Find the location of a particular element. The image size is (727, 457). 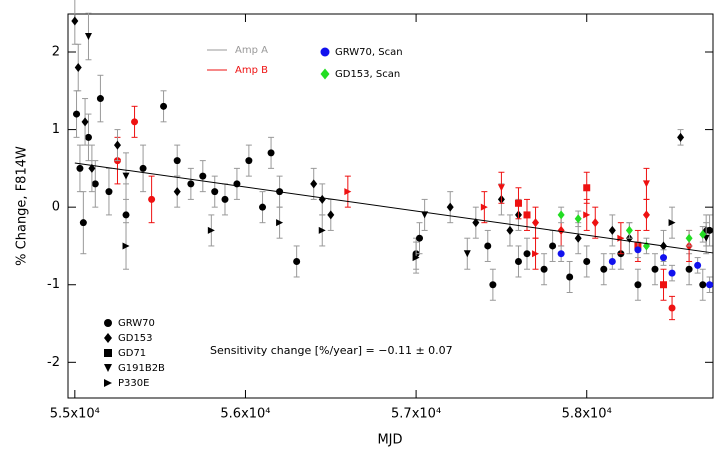

legend-label: P330E is located at coordinates (133, 383).